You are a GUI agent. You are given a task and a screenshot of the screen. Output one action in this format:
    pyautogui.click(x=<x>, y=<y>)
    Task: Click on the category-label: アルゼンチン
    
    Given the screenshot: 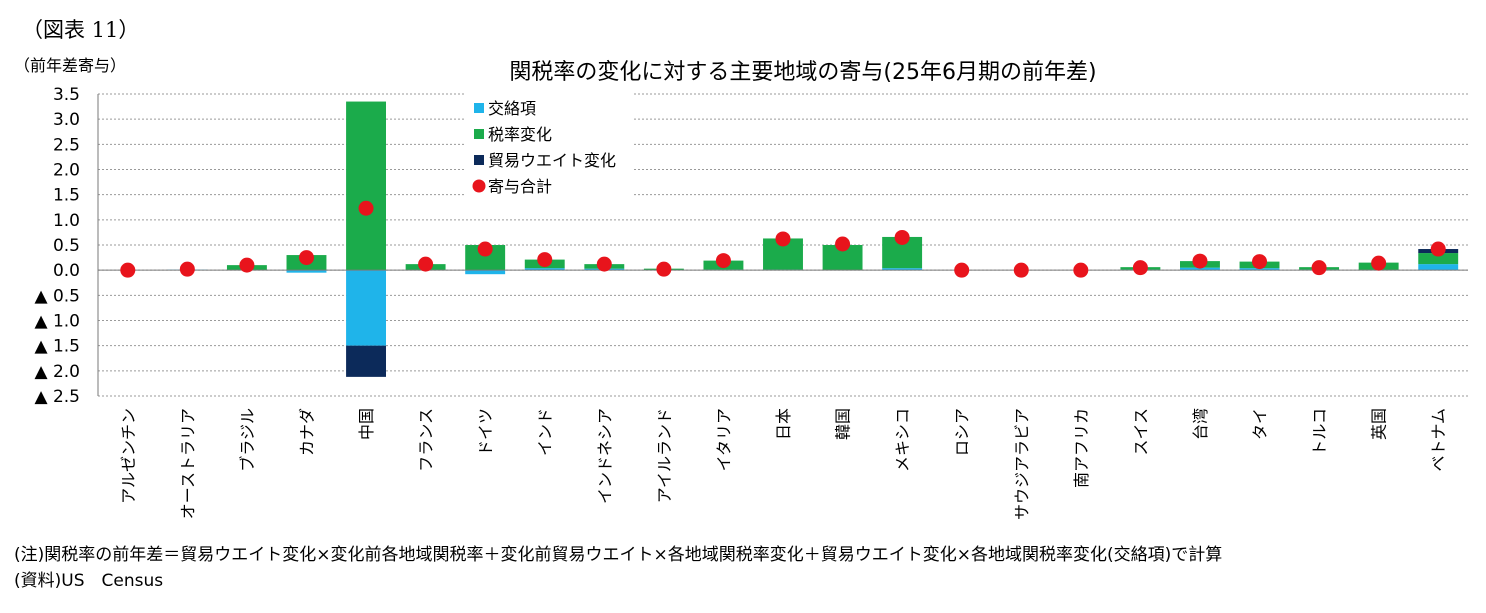 What is the action you would take?
    pyautogui.click(x=128, y=456)
    